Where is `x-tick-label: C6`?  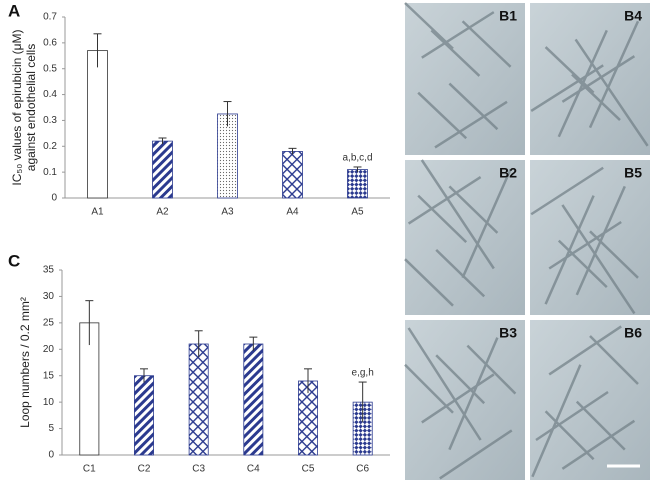 x-tick-label: C6 is located at coordinates (362, 469).